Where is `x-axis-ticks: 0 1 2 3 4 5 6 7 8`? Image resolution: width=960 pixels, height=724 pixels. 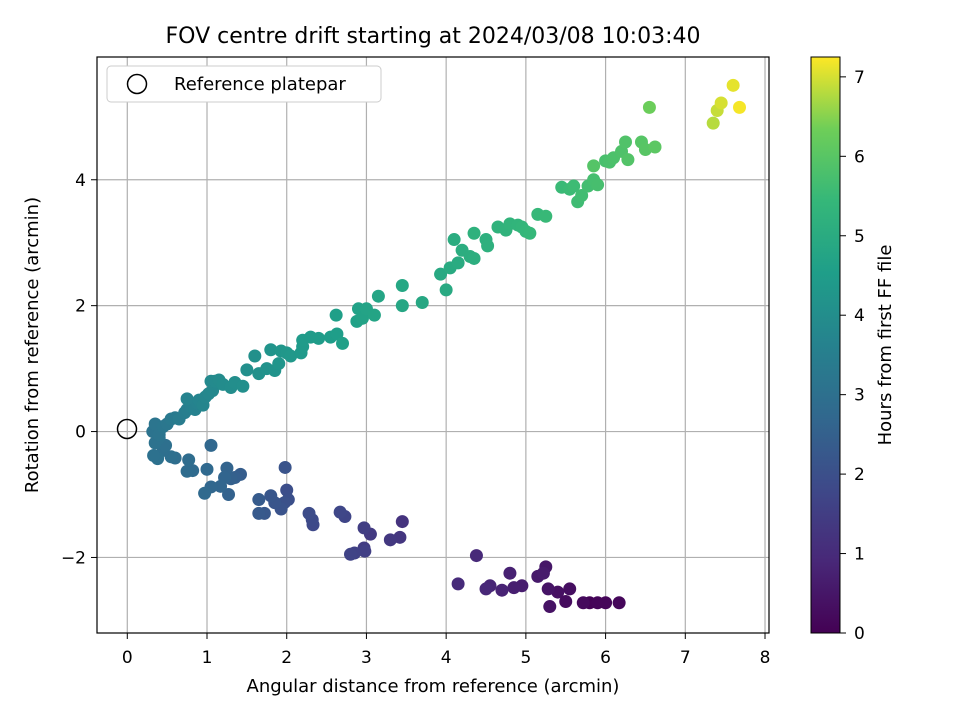
x-axis-ticks: 0 1 2 3 4 5 6 7 8 is located at coordinates (446, 650).